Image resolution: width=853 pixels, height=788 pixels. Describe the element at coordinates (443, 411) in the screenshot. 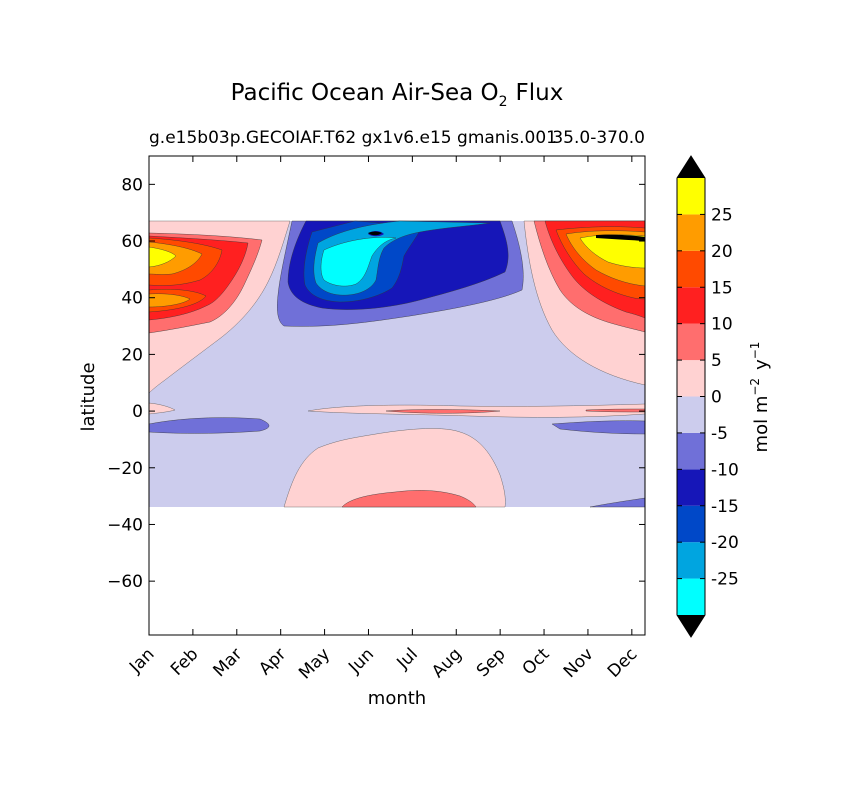

I see `contour-band-5-10-equator-center` at that location.